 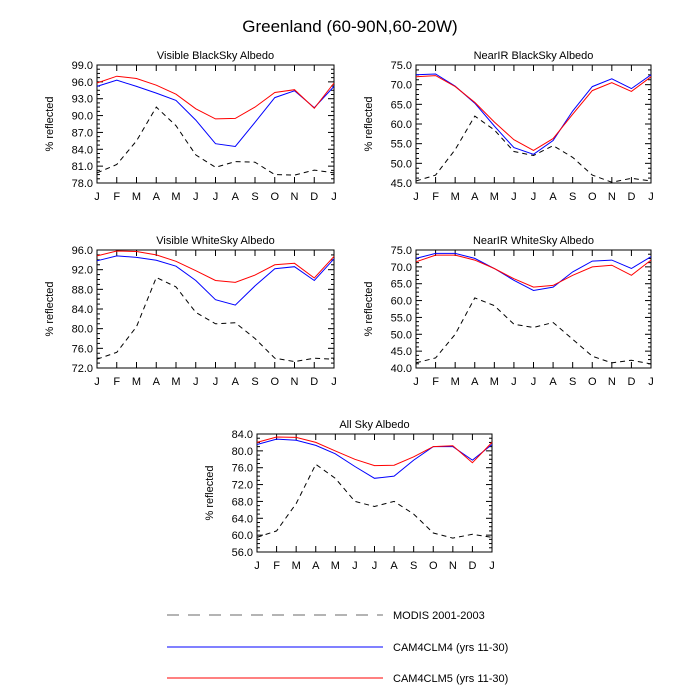 I want to click on panel-title: NearIR WhiteSky Albedo, so click(x=533, y=241).